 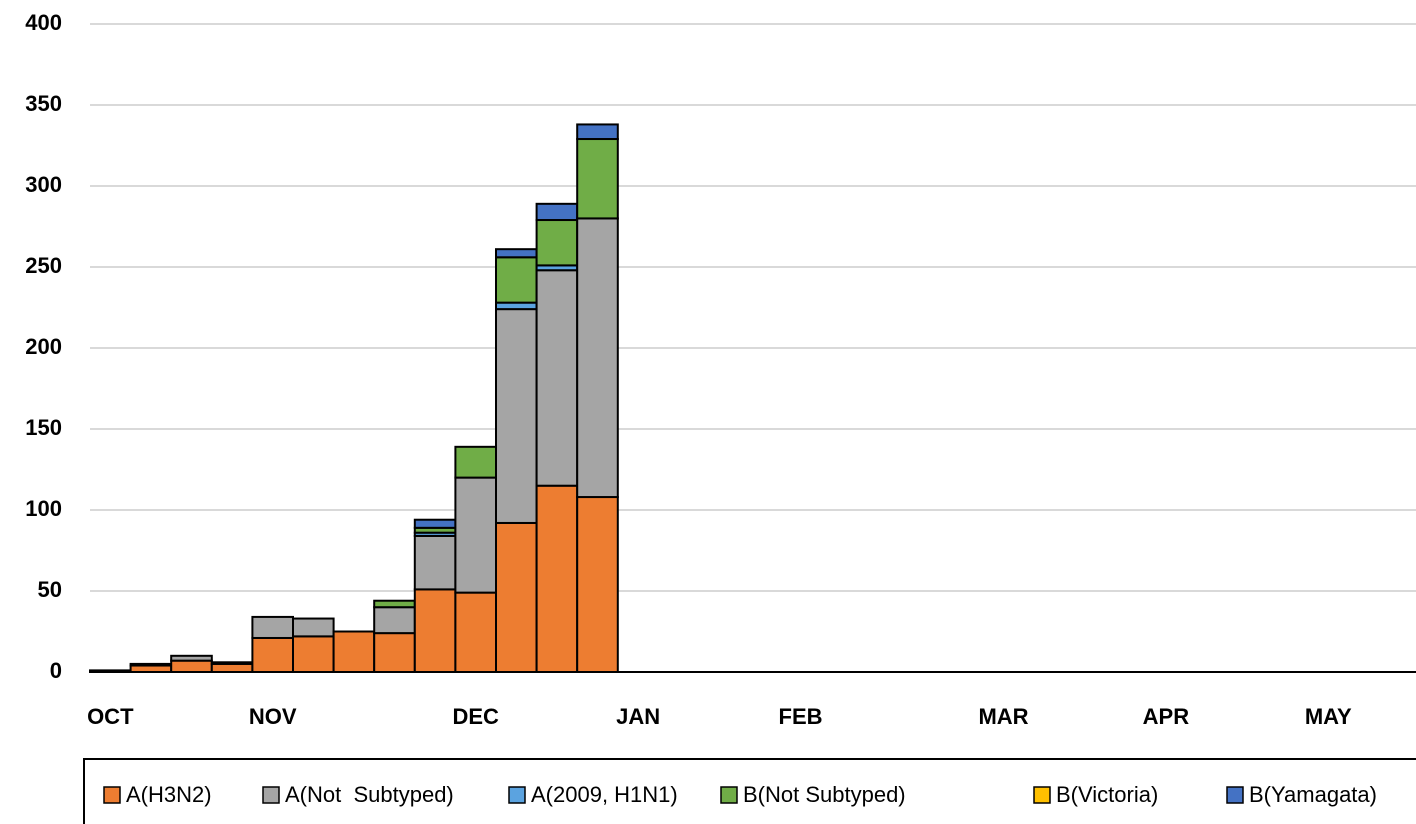 I want to click on x-tick-label: MAY, so click(x=1328, y=716).